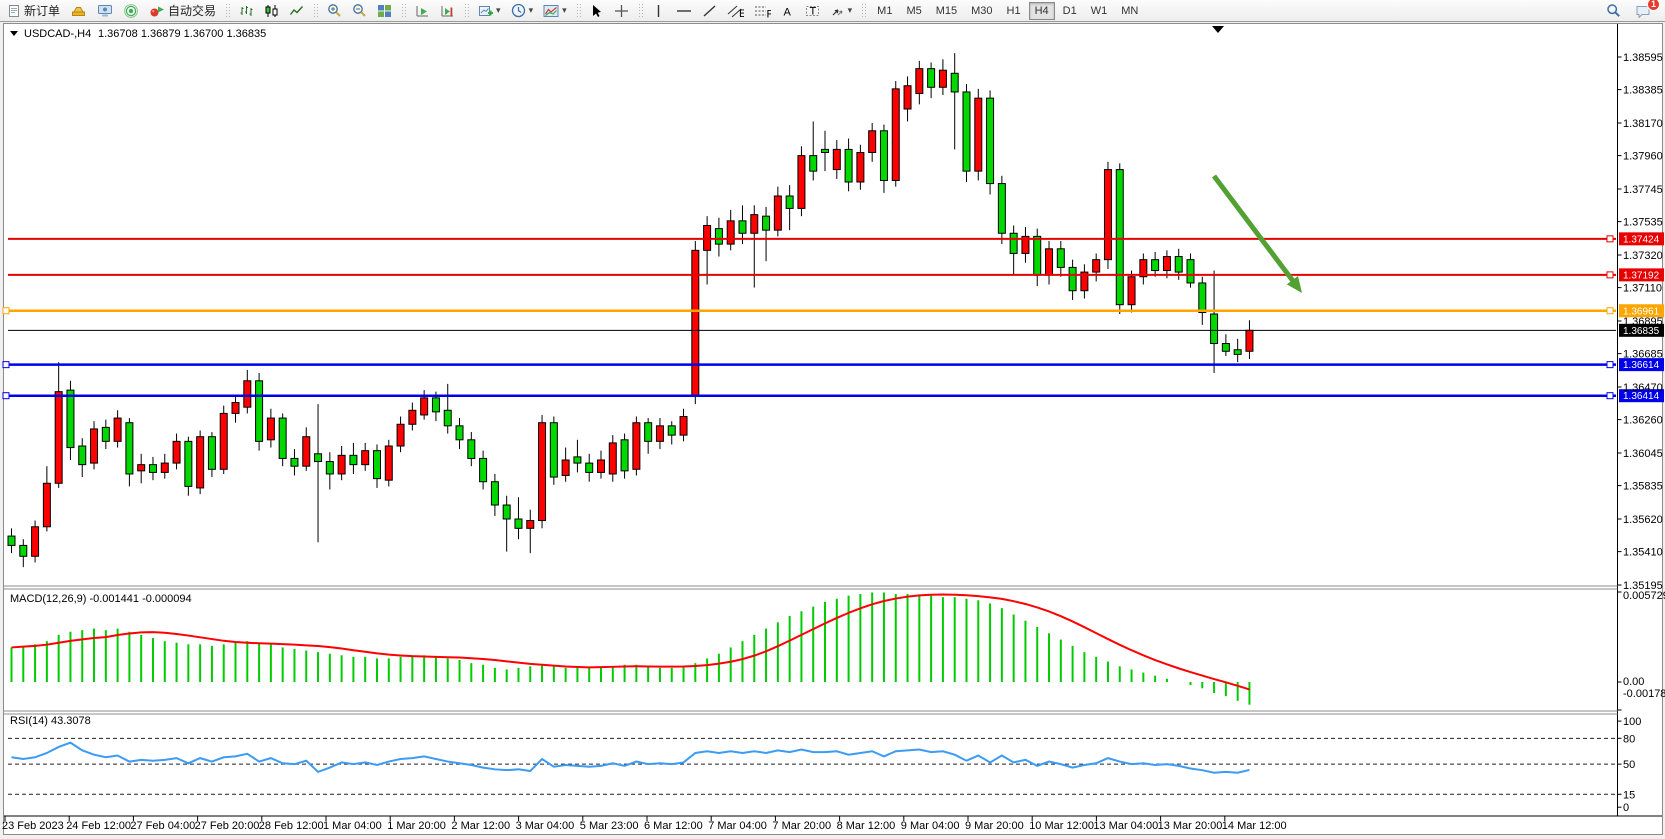 Image resolution: width=1665 pixels, height=839 pixels. I want to click on price-tick-label: 1.37745, so click(1643, 190).